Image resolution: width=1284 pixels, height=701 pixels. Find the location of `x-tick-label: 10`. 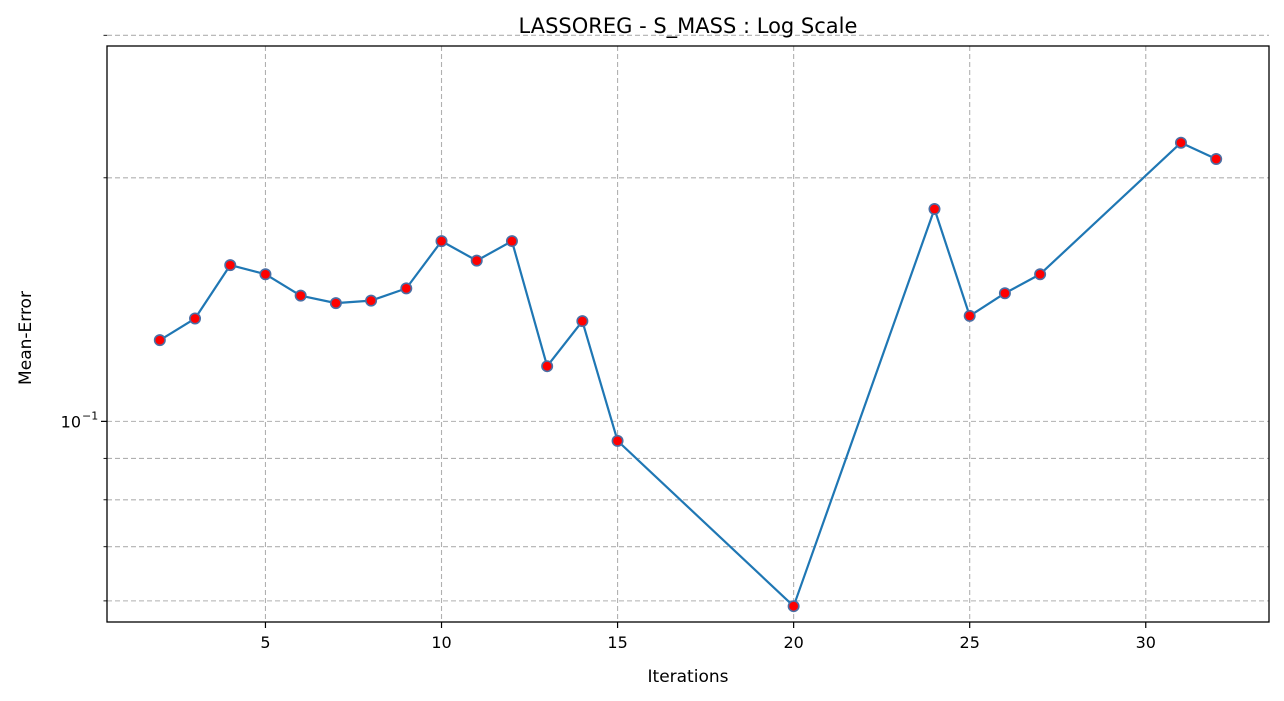

x-tick-label: 10 is located at coordinates (441, 642).